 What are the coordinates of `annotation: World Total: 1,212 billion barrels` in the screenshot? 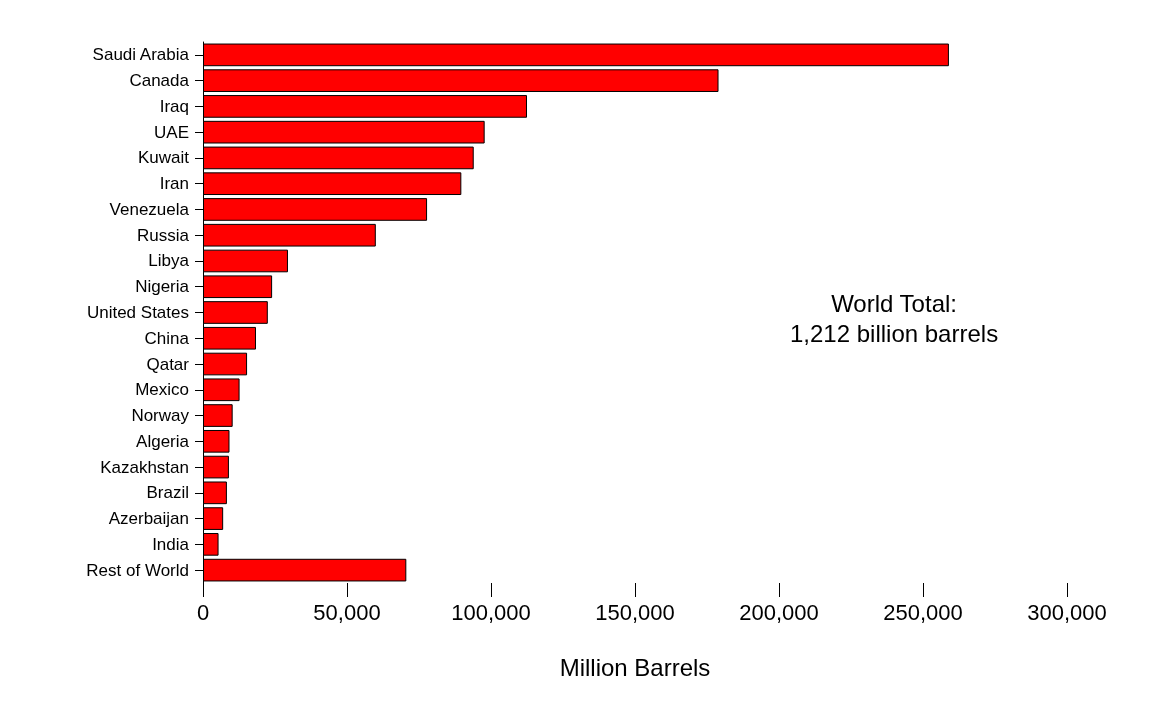 It's located at (894, 318).